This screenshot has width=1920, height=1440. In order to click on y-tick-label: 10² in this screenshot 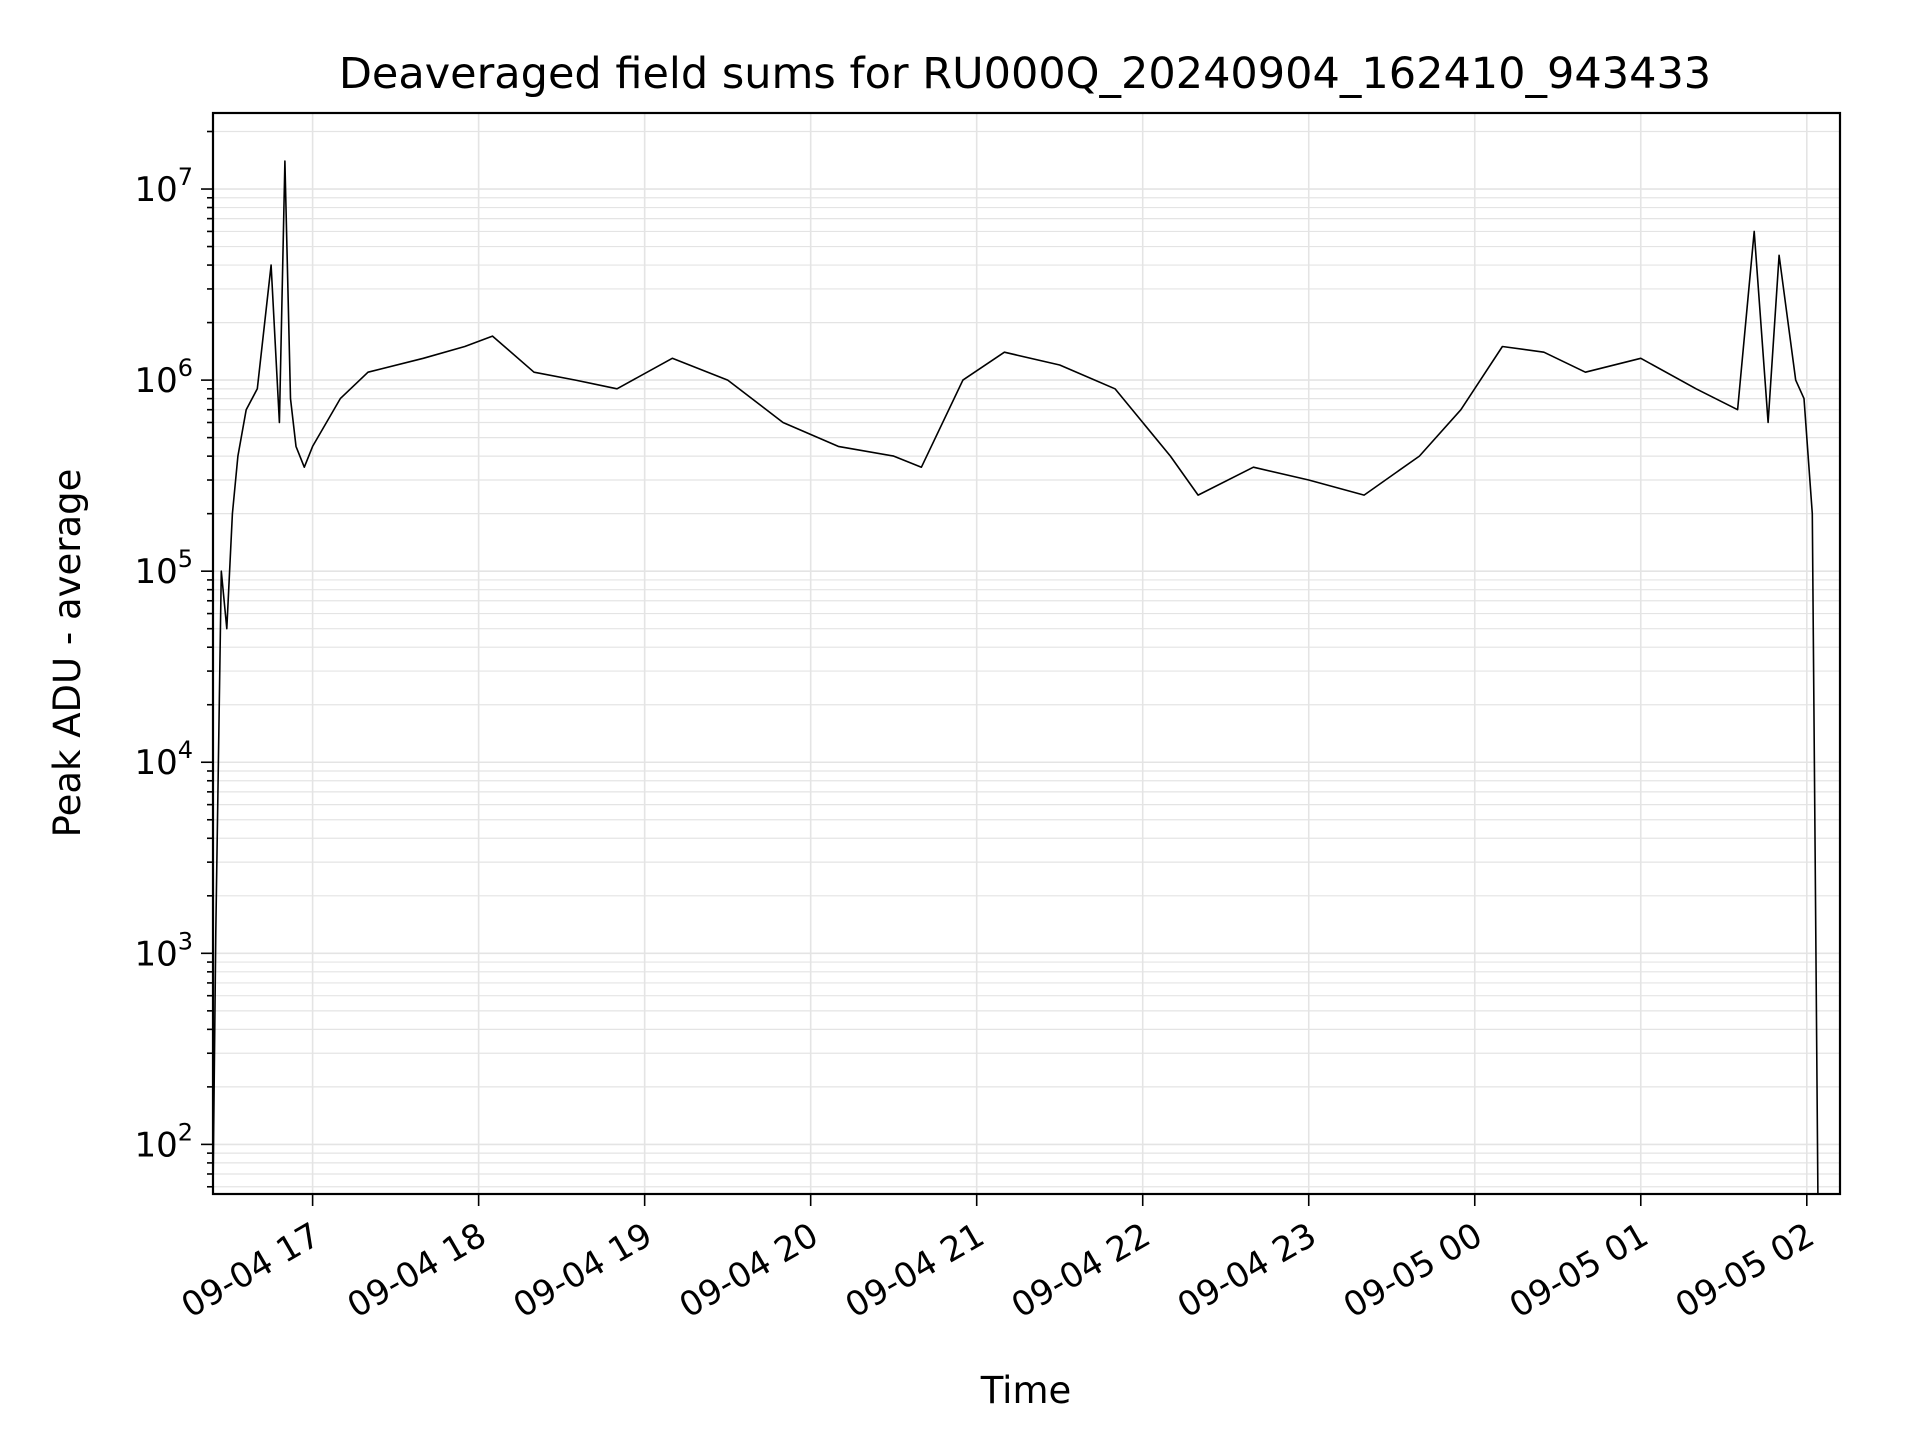, I will do `click(163, 1141)`.